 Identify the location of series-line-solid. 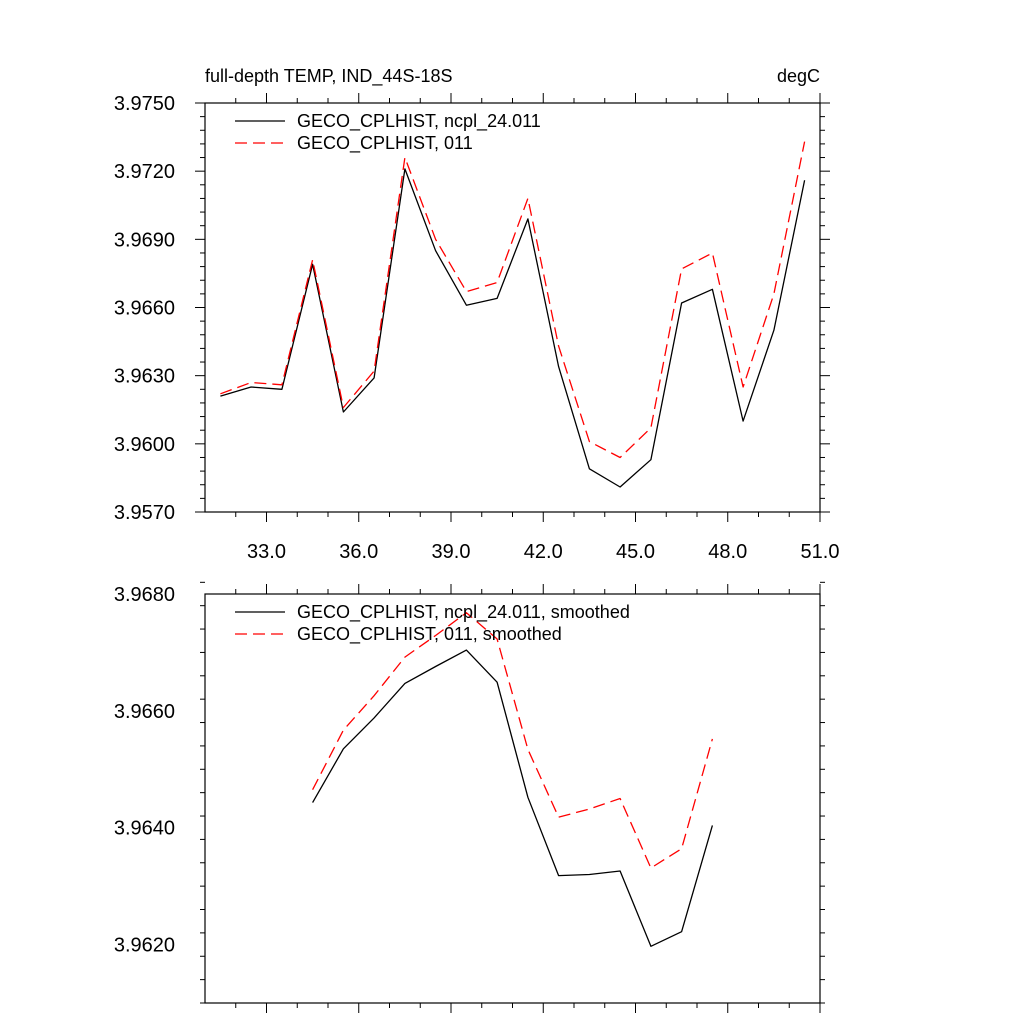
(513, 798).